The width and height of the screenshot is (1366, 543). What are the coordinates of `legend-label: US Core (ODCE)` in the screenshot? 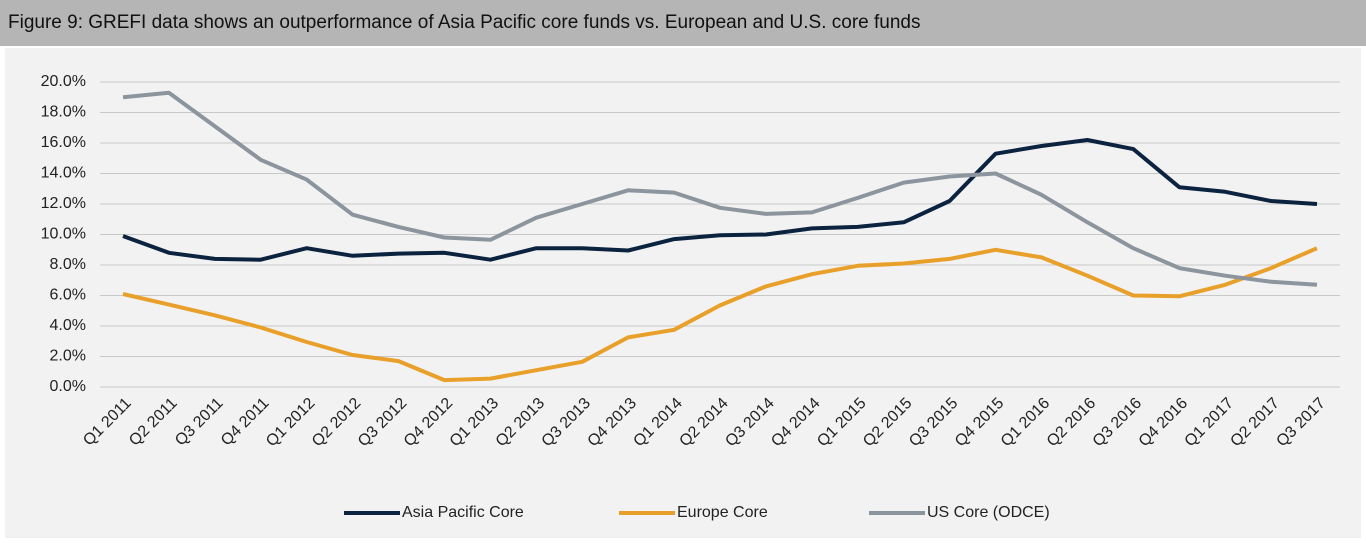 It's located at (988, 512).